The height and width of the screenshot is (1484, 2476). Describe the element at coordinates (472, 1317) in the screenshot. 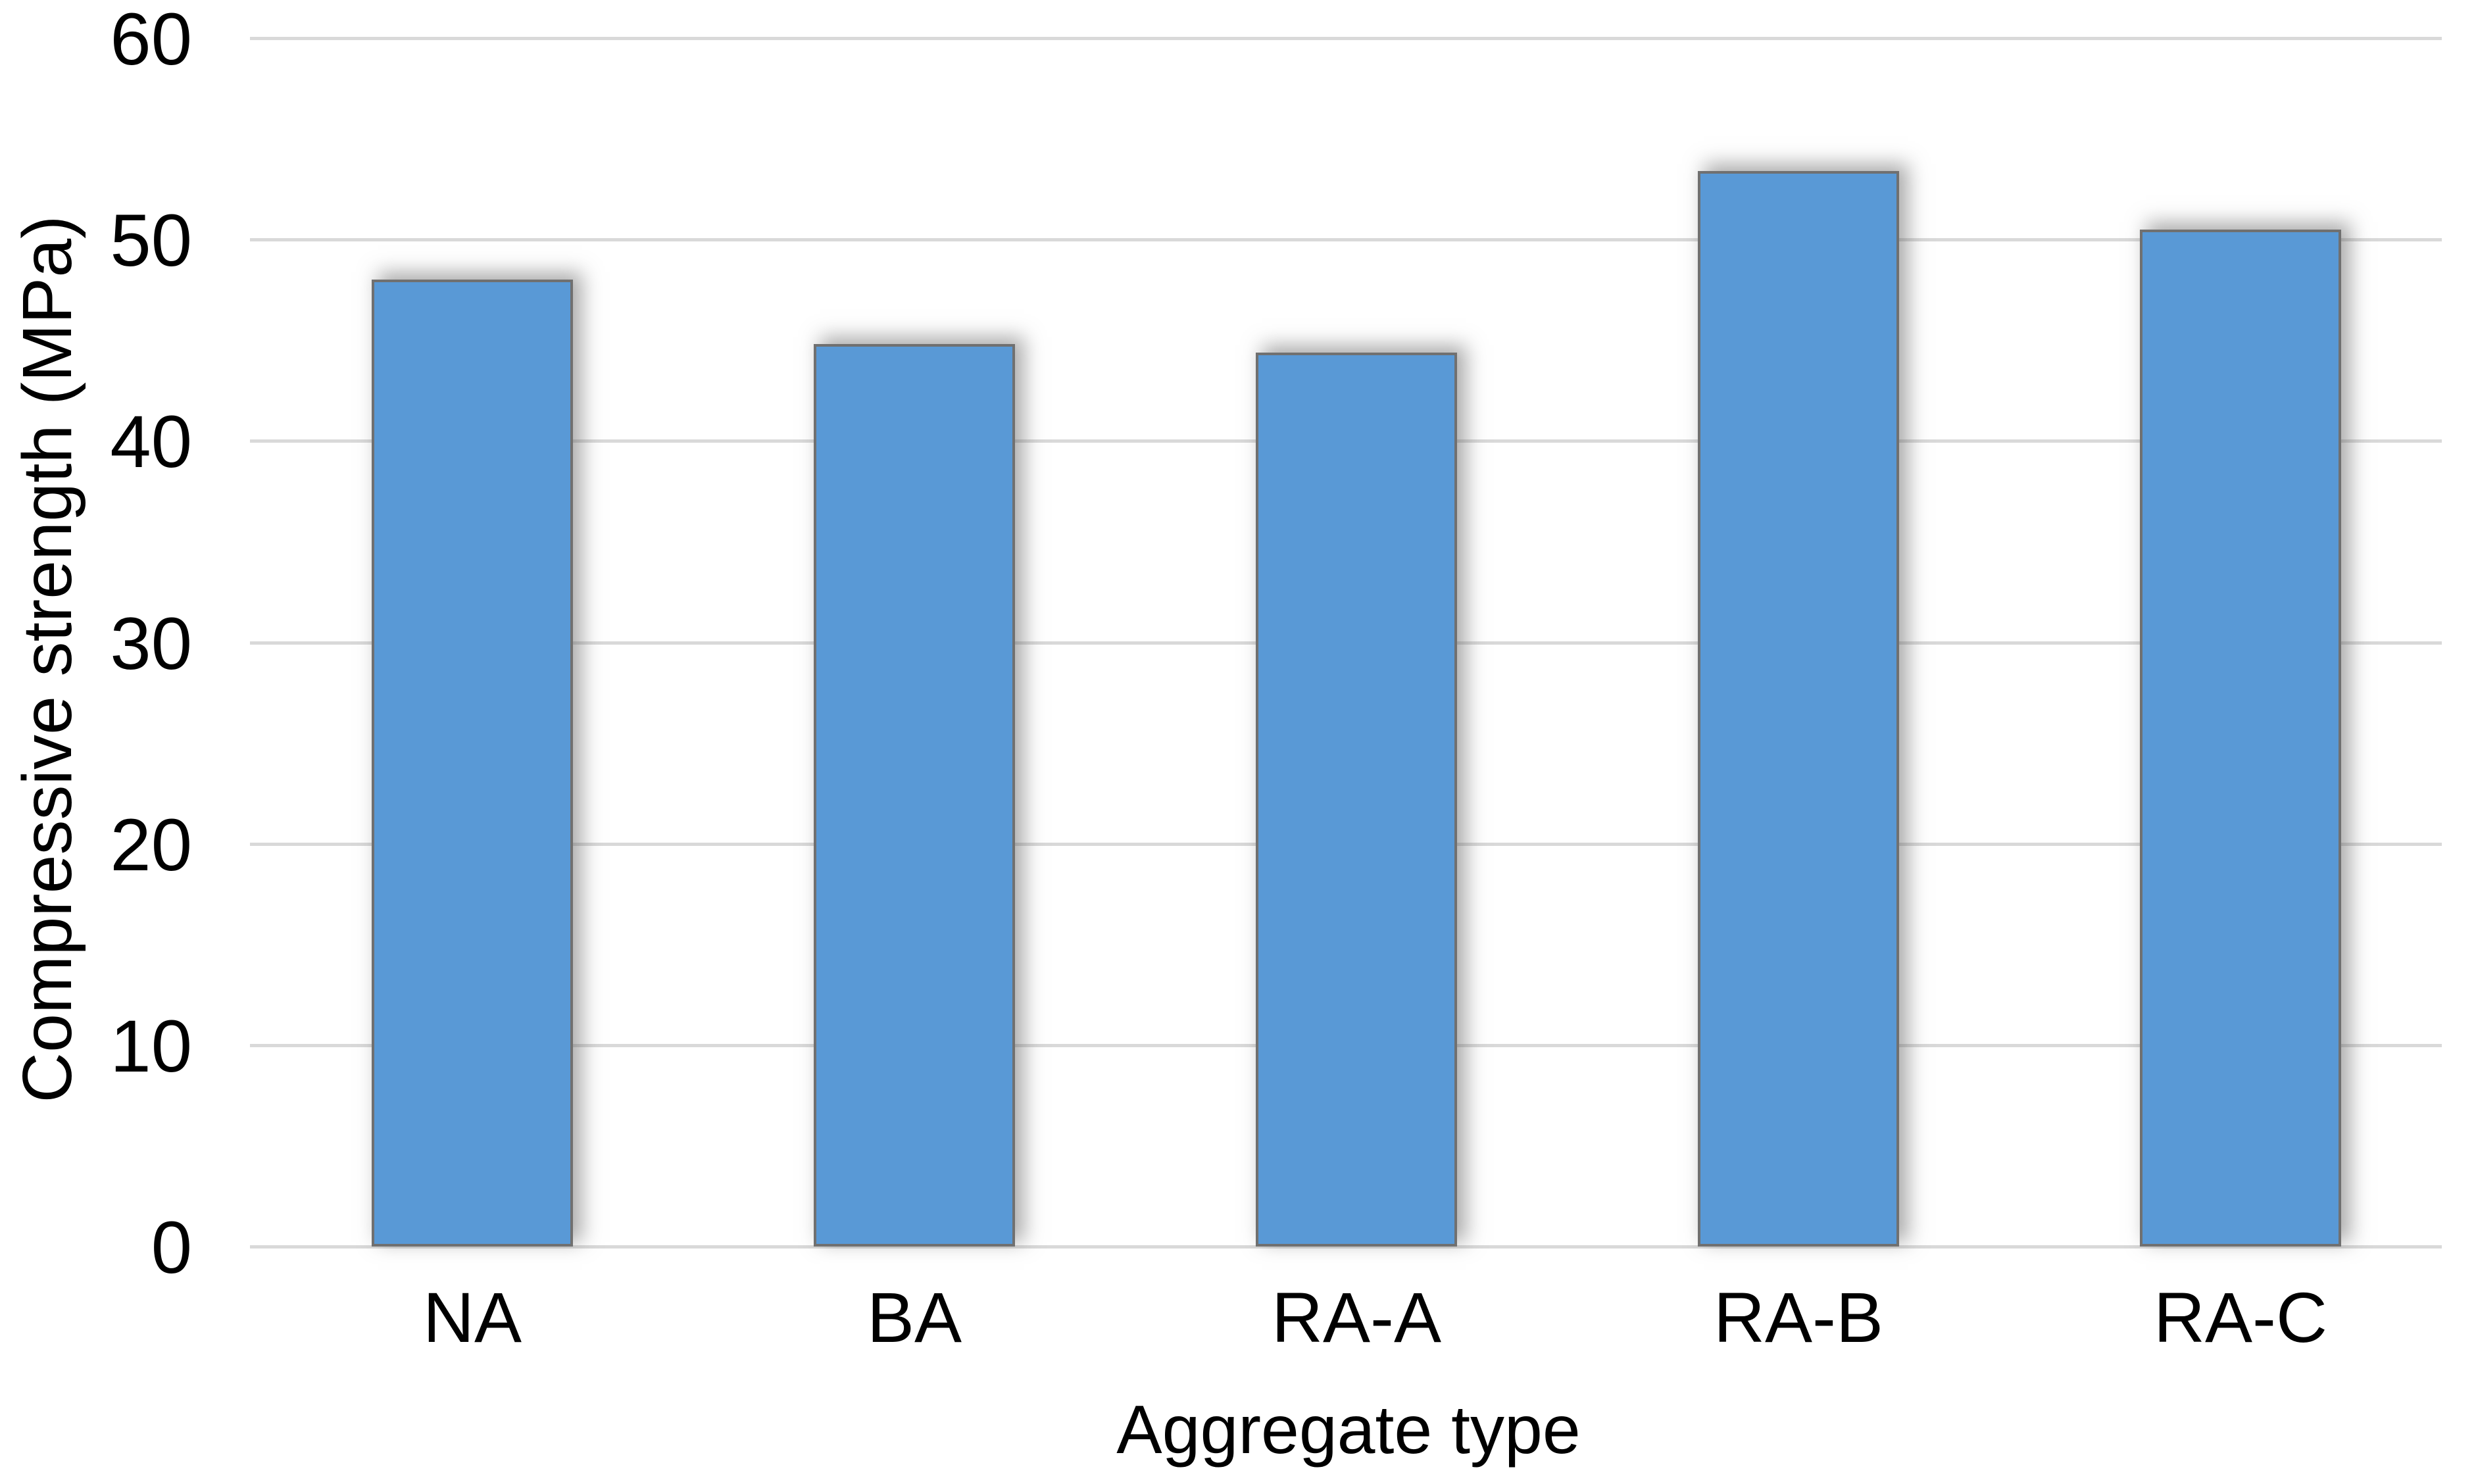

I see `x-category-label-NA: NA` at that location.